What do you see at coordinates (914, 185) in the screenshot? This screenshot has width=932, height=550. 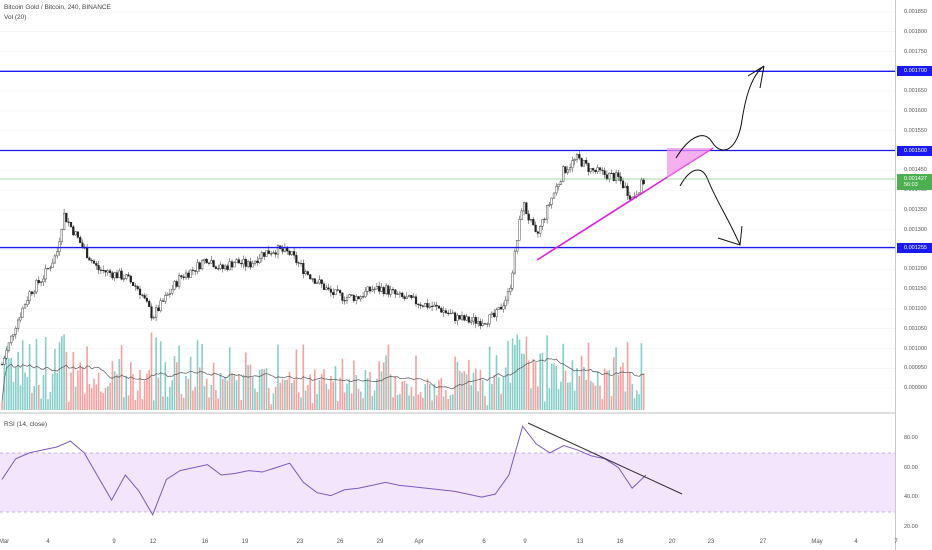 I see `price-tag: 56:03` at bounding box center [914, 185].